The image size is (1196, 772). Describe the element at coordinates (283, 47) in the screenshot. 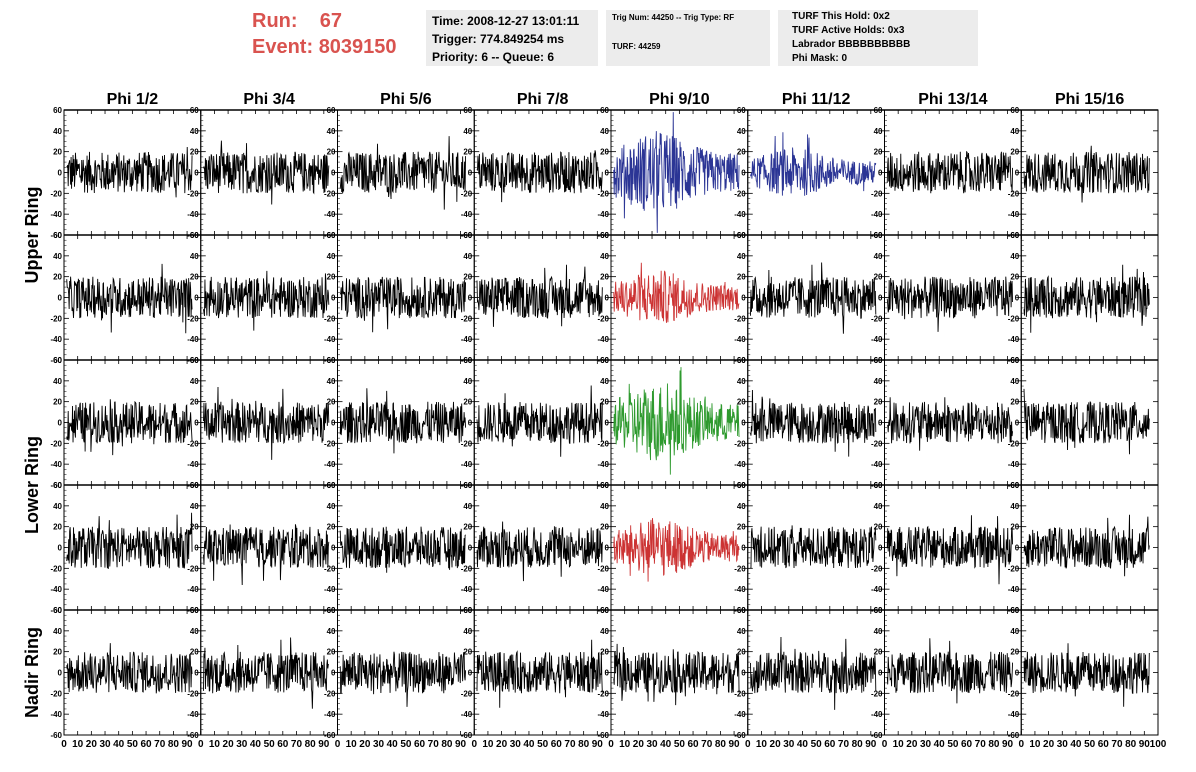

I see `event-label: Event:` at that location.